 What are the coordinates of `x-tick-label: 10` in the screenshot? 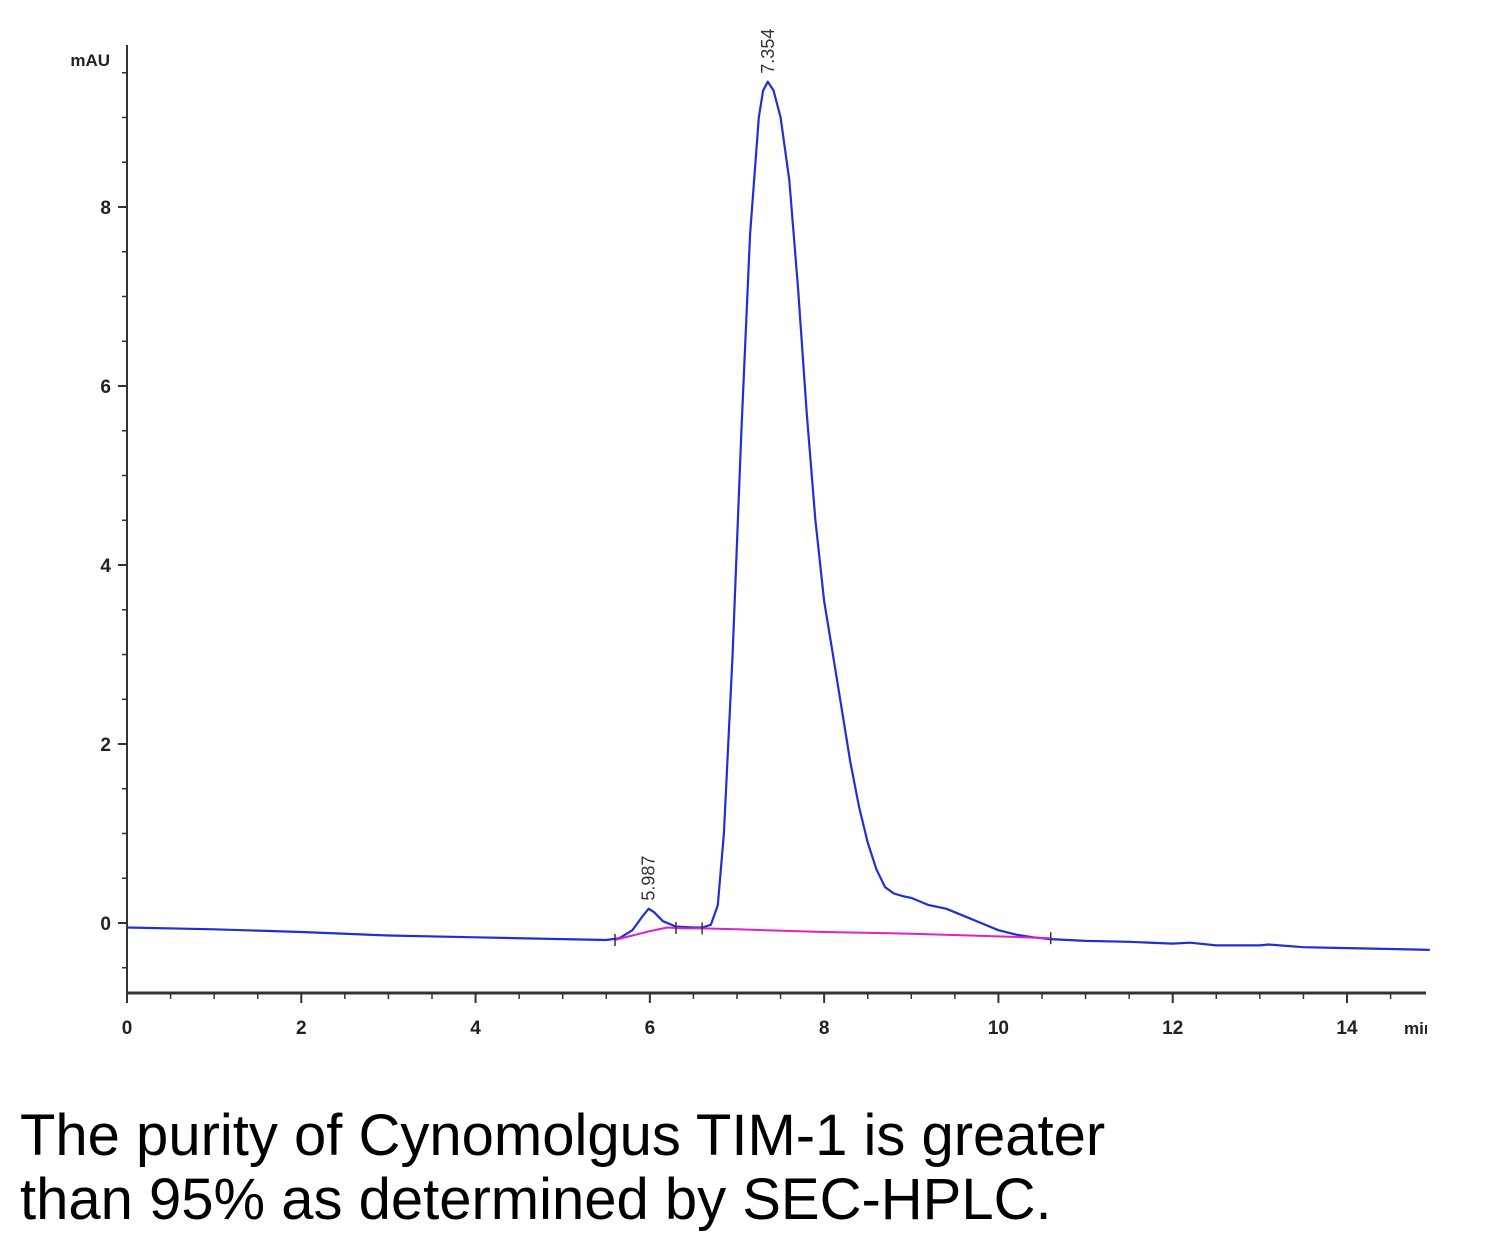 It's located at (998, 1028).